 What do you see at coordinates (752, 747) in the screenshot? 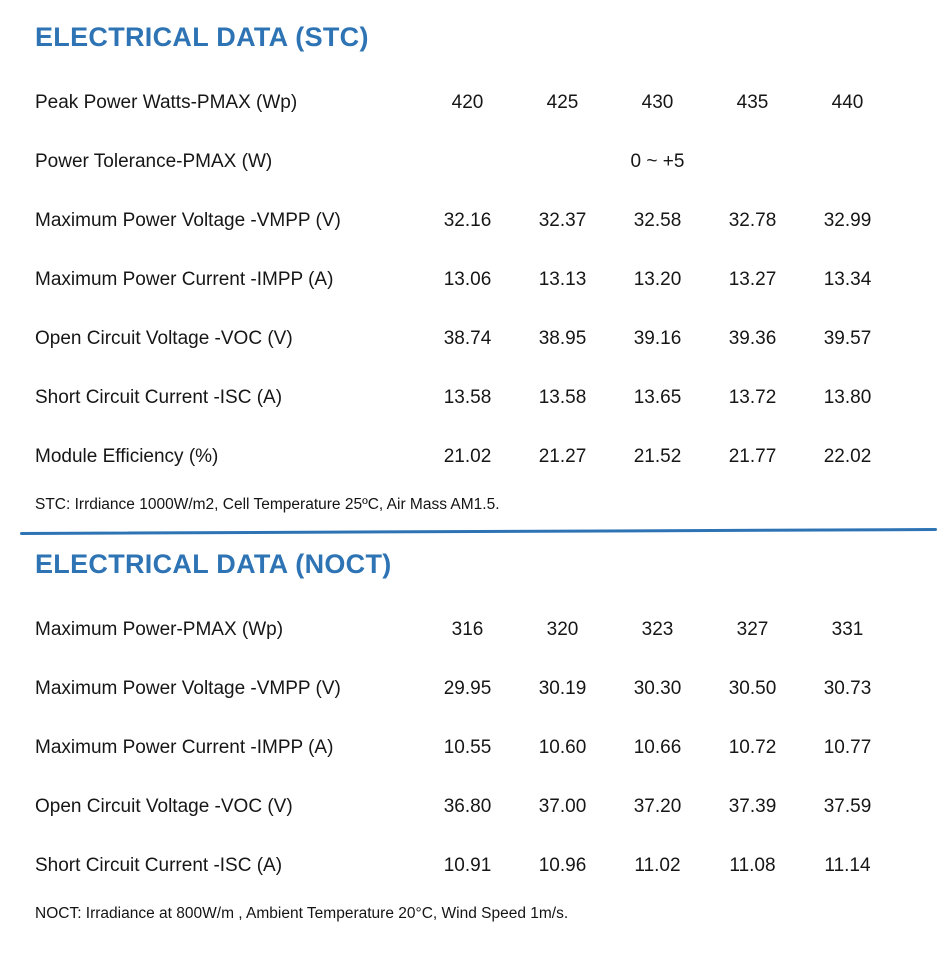
I see `spec-value: 10.72` at bounding box center [752, 747].